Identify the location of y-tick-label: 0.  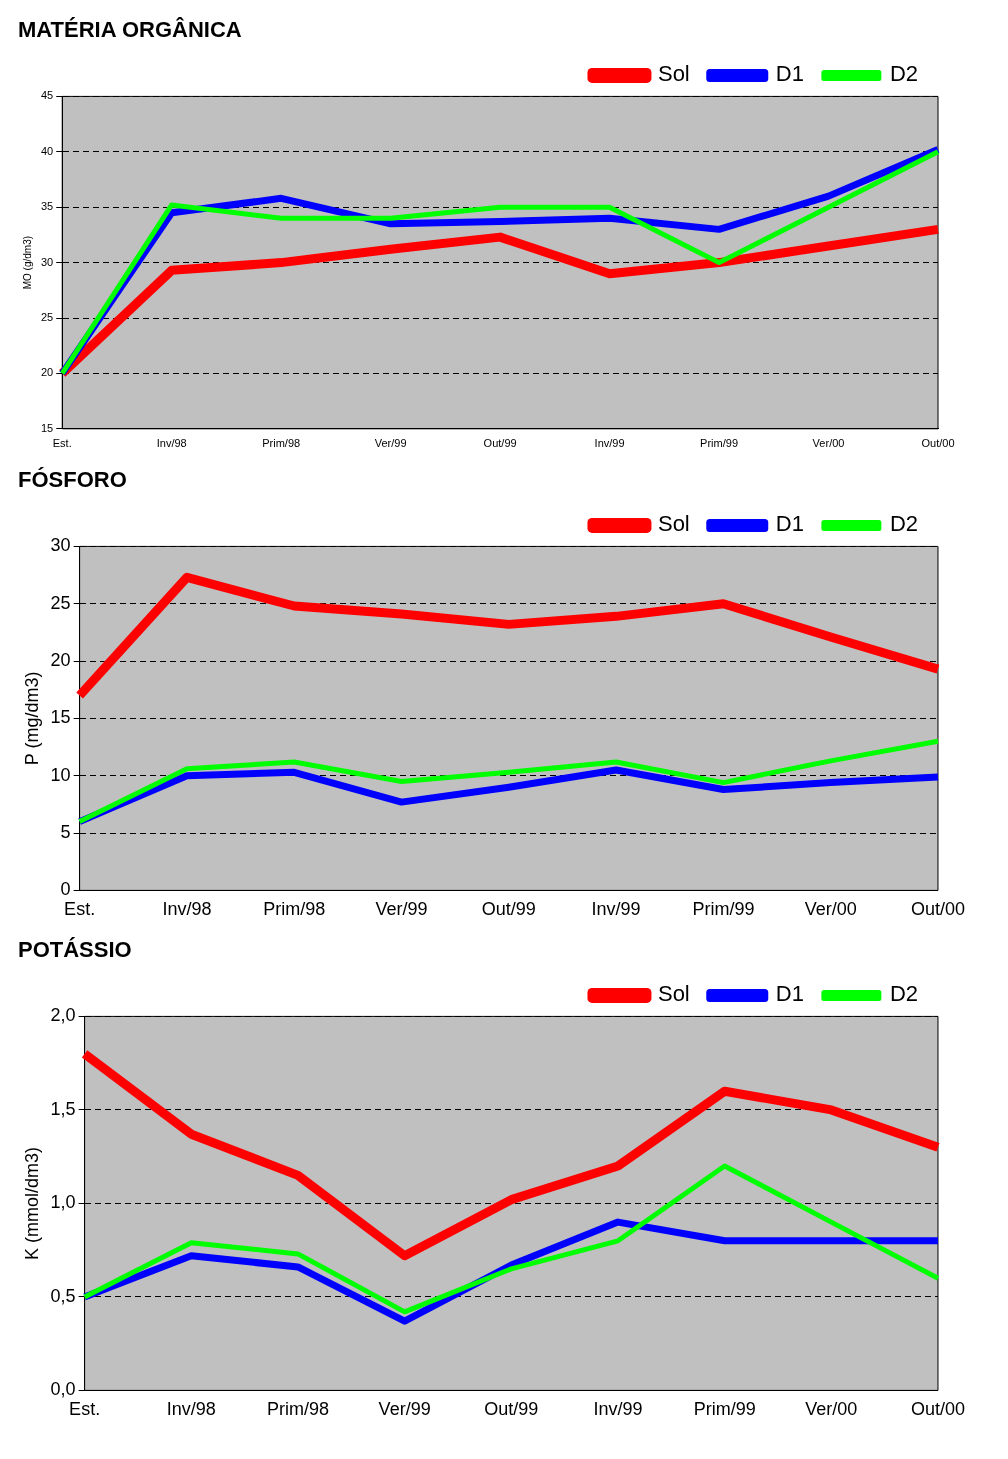
(65, 889).